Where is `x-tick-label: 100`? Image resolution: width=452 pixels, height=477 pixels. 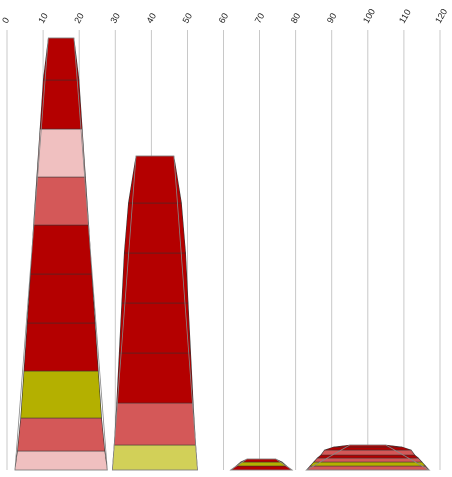 x-tick-label: 100 is located at coordinates (369, 16).